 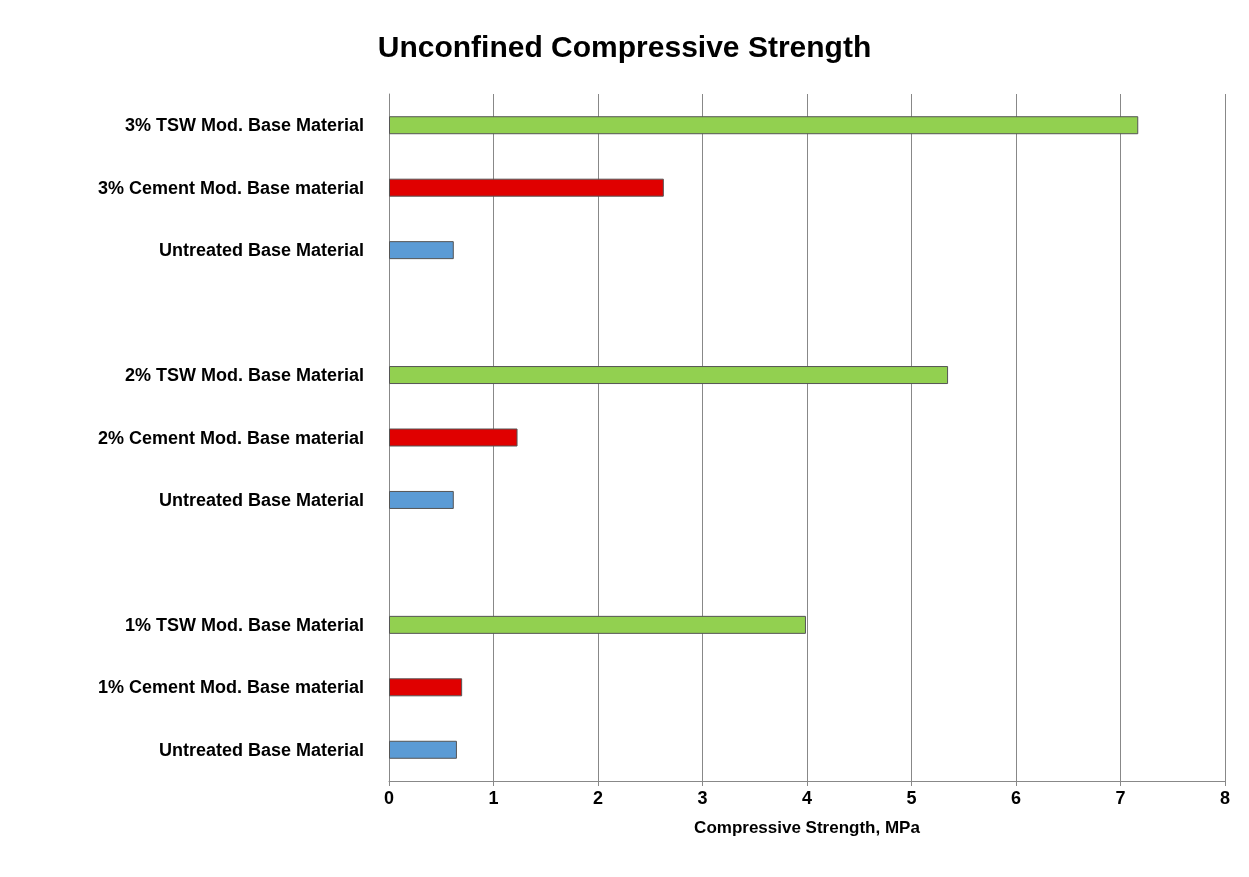 I want to click on y-tick-label: 2% TSW Mod. Base Material, so click(x=244, y=375).